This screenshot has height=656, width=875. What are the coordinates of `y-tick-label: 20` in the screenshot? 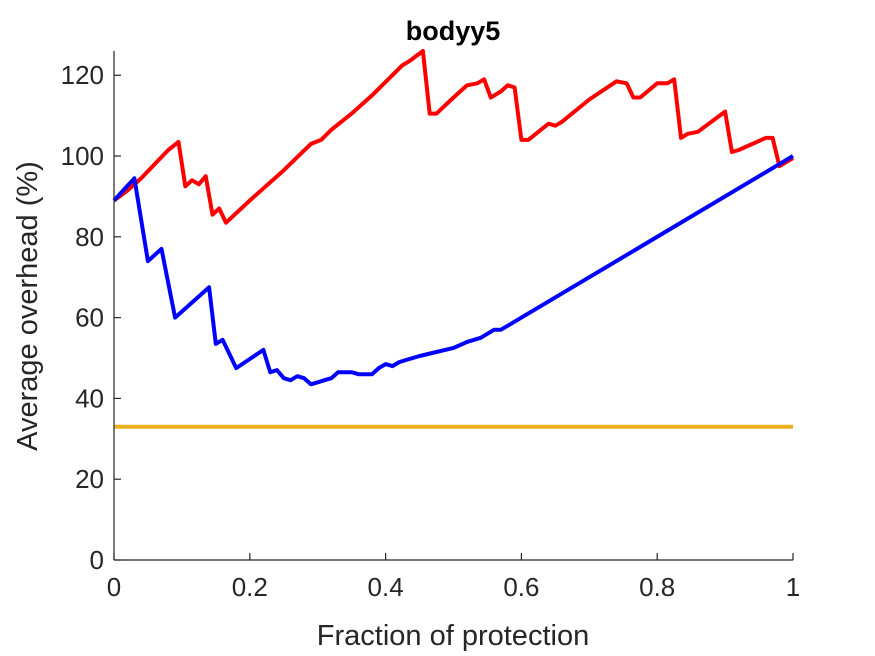 It's located at (89, 479).